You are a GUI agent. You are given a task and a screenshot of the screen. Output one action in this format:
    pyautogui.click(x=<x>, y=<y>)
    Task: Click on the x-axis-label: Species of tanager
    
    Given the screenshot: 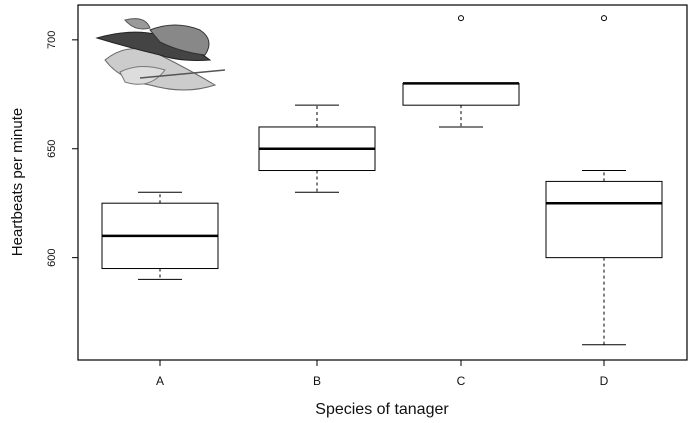 What is the action you would take?
    pyautogui.click(x=382, y=409)
    